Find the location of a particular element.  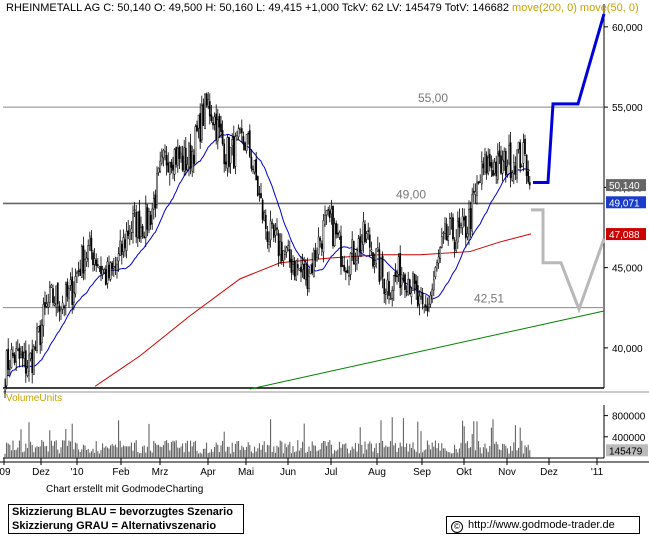

website-link: © http://www.godmode-trader.de is located at coordinates (543, 525).